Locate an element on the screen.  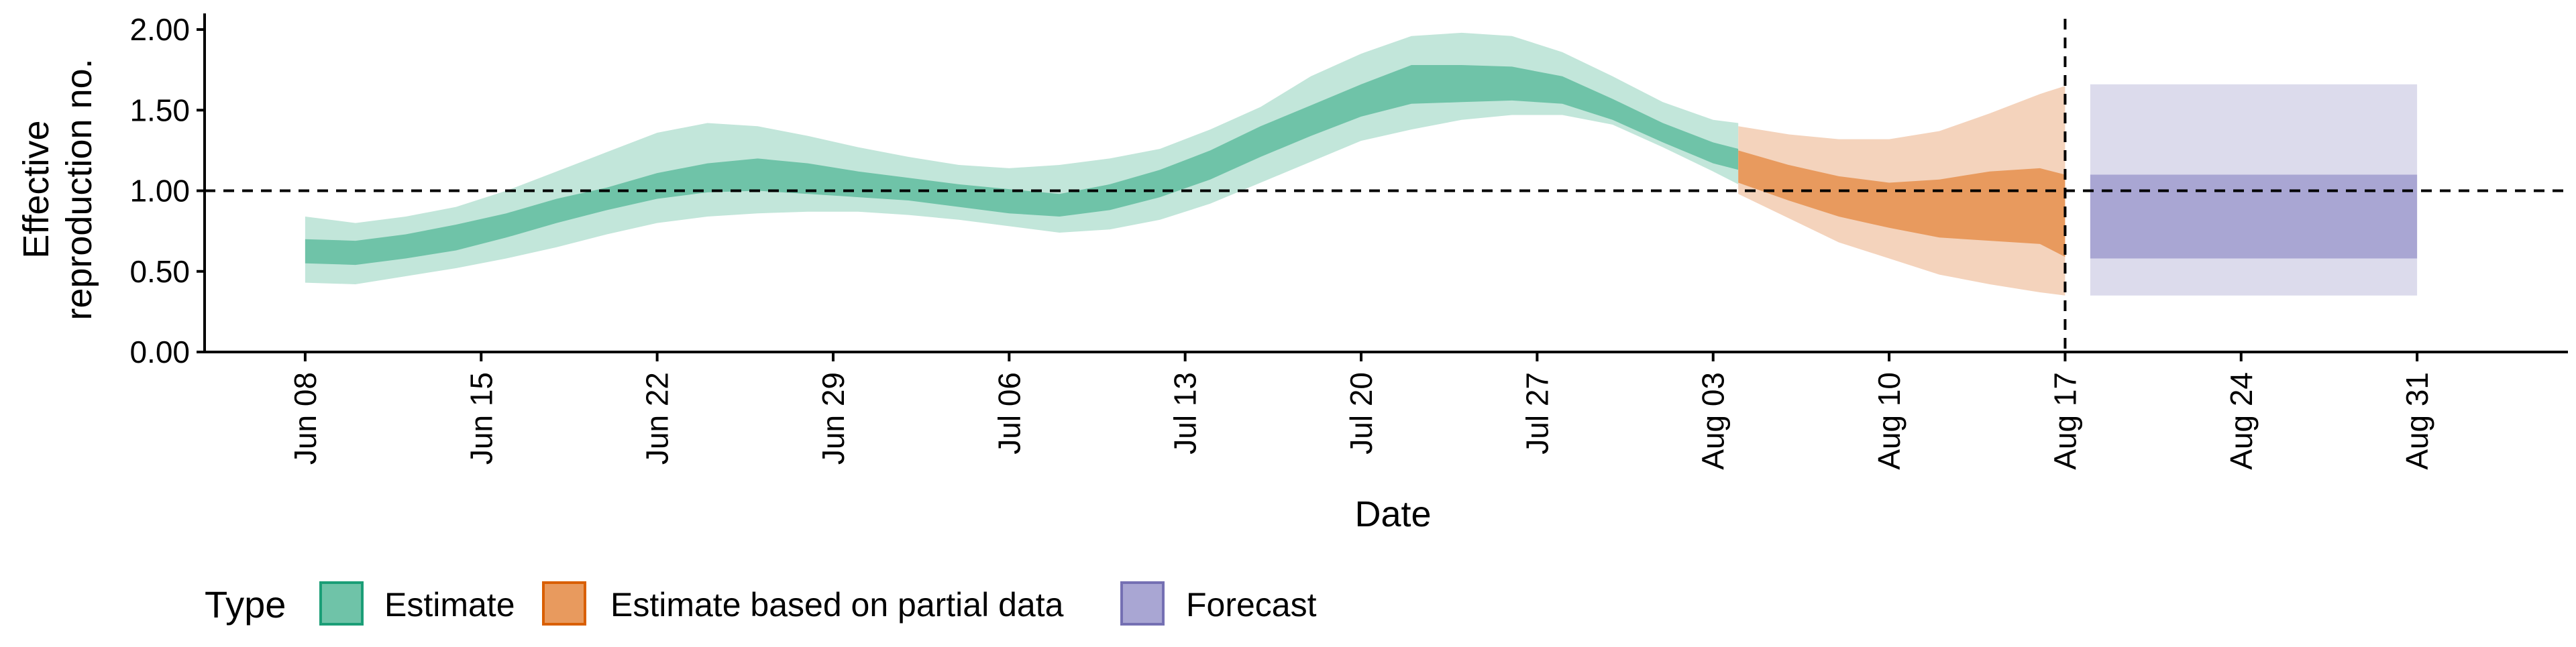
x-tick-label: Aug 24 is located at coordinates (2241, 421).